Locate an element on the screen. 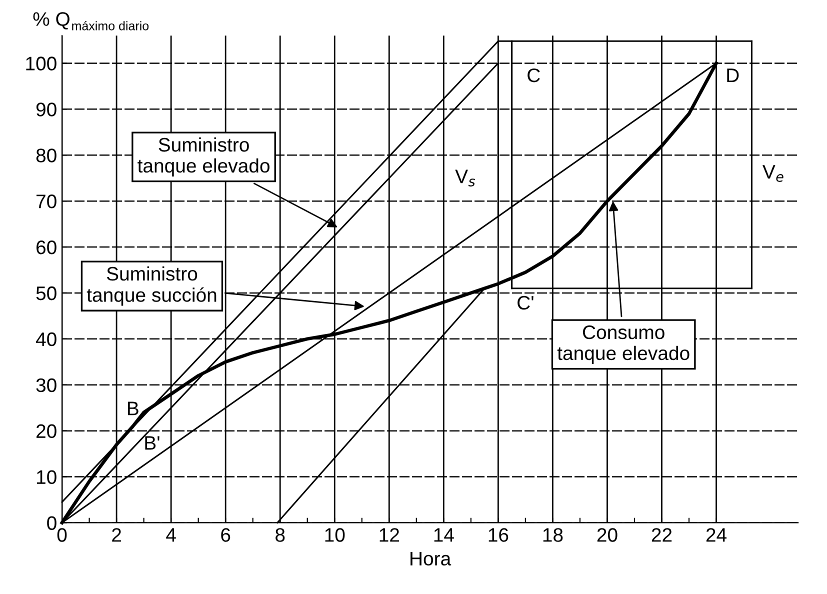 The height and width of the screenshot is (594, 827). annotation: B' is located at coordinates (152, 443).